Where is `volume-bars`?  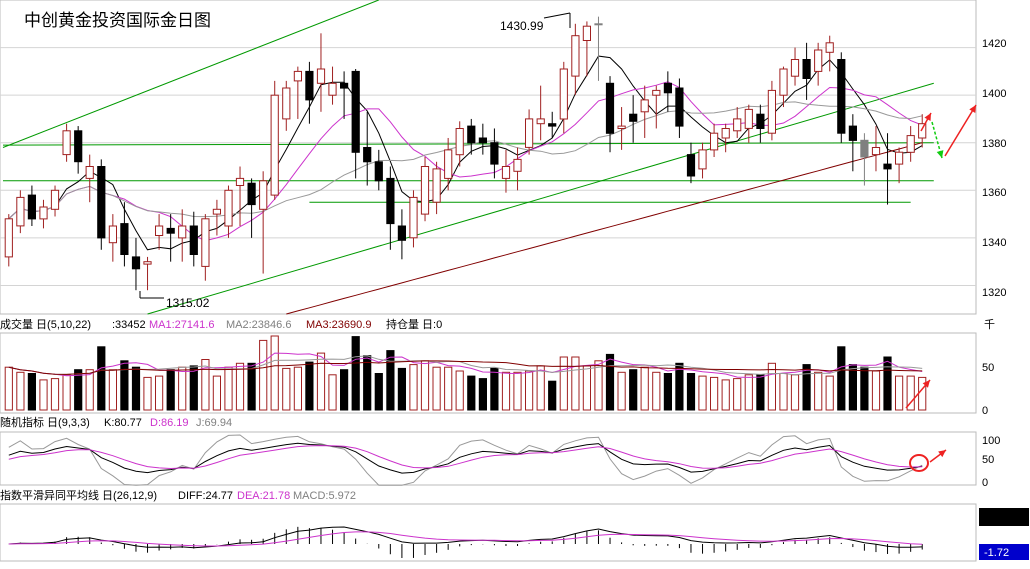
volume-bars is located at coordinates (465, 373).